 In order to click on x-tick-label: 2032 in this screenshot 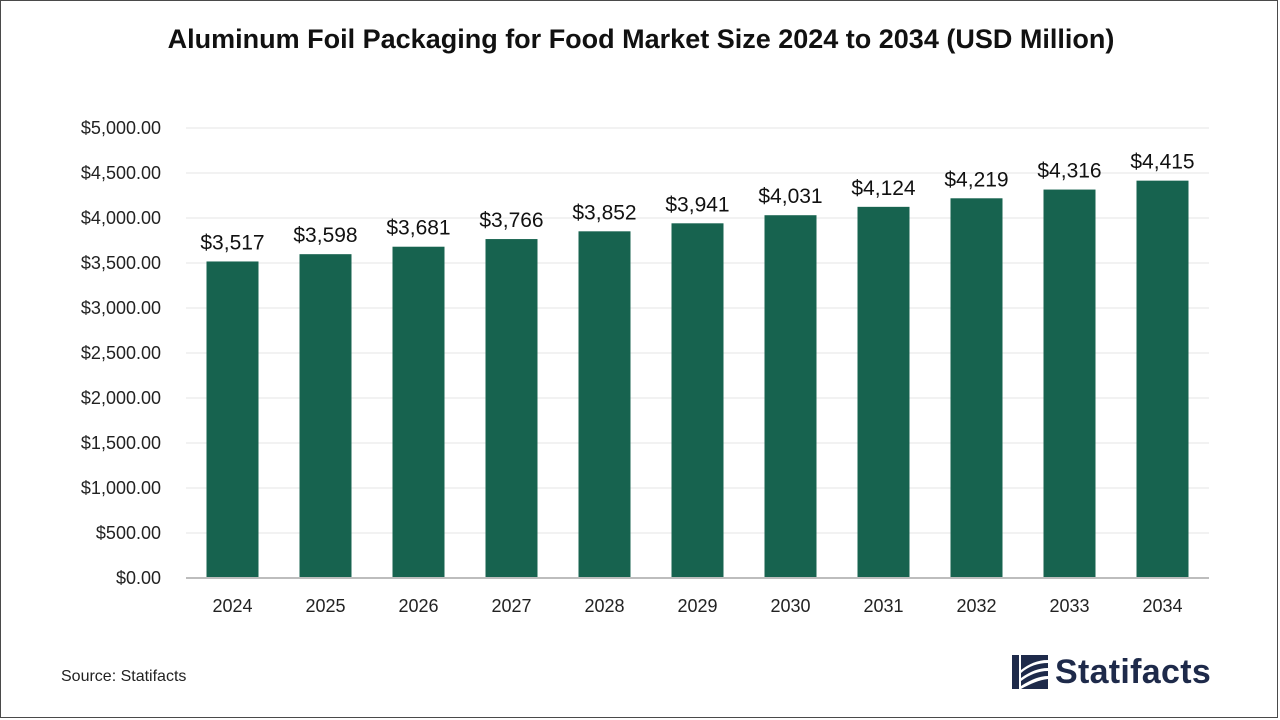, I will do `click(976, 606)`.